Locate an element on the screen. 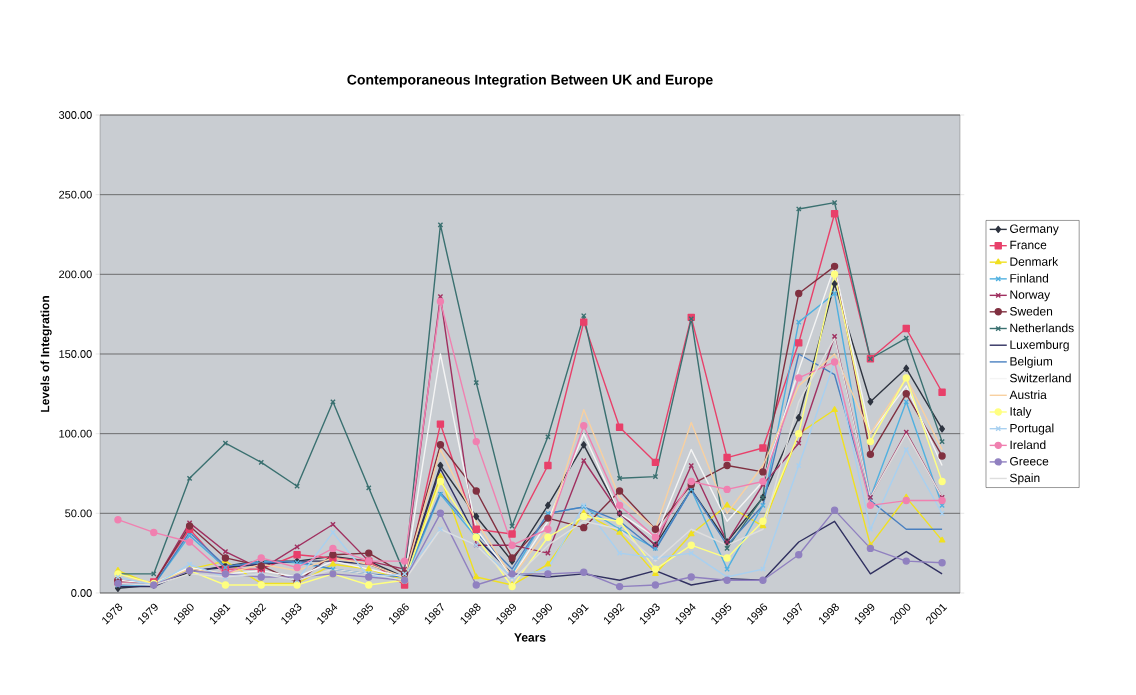 The image size is (1136, 695). legend-label: Norway is located at coordinates (1030, 296).